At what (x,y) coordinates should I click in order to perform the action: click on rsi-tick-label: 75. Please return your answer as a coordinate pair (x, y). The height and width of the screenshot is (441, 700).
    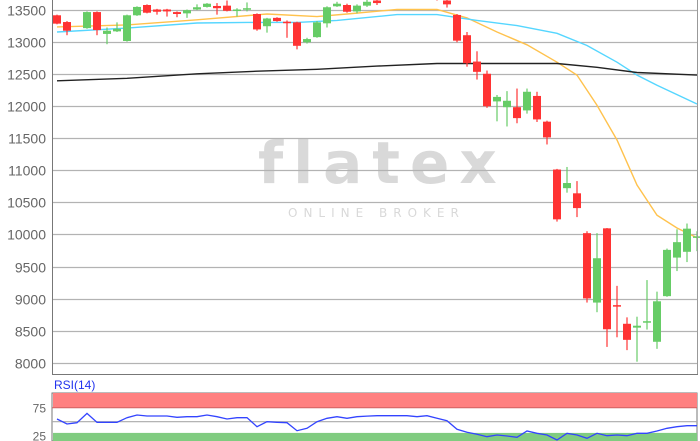
    Looking at the image, I should click on (40, 409).